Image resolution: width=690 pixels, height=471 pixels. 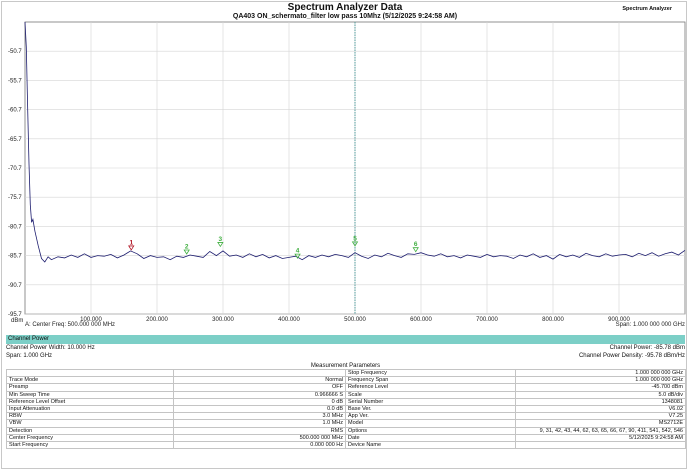 I want to click on param-name-cell: Center Frequency, so click(x=90, y=437).